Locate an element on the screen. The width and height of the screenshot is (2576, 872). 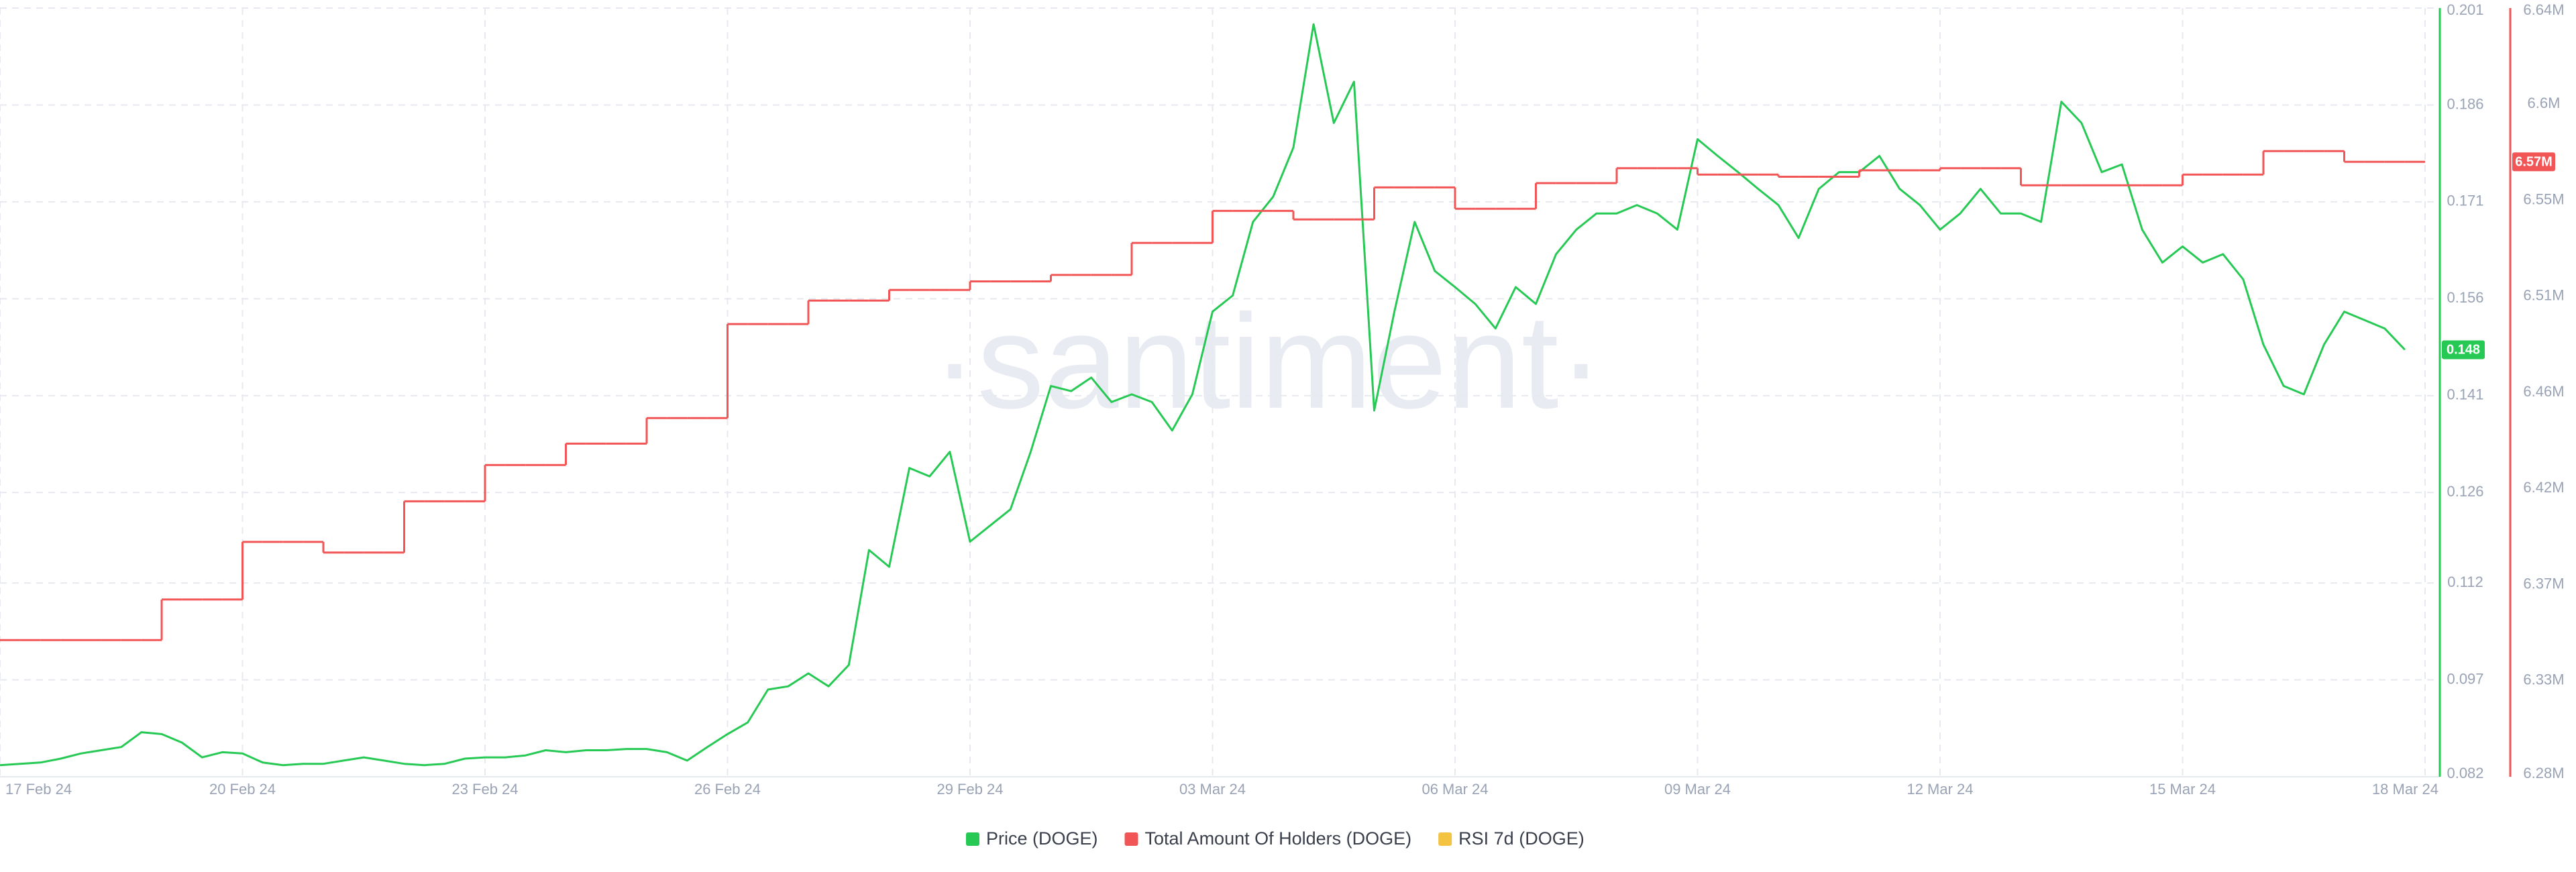
badge-text: 6.57M is located at coordinates (2534, 162).